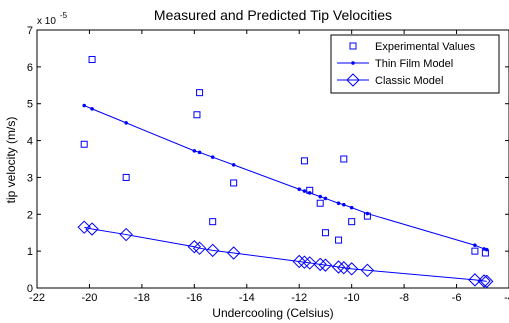 This screenshot has width=509, height=323. Describe the element at coordinates (46, 21) in the screenshot. I see `y-exponent-base: x 10` at that location.